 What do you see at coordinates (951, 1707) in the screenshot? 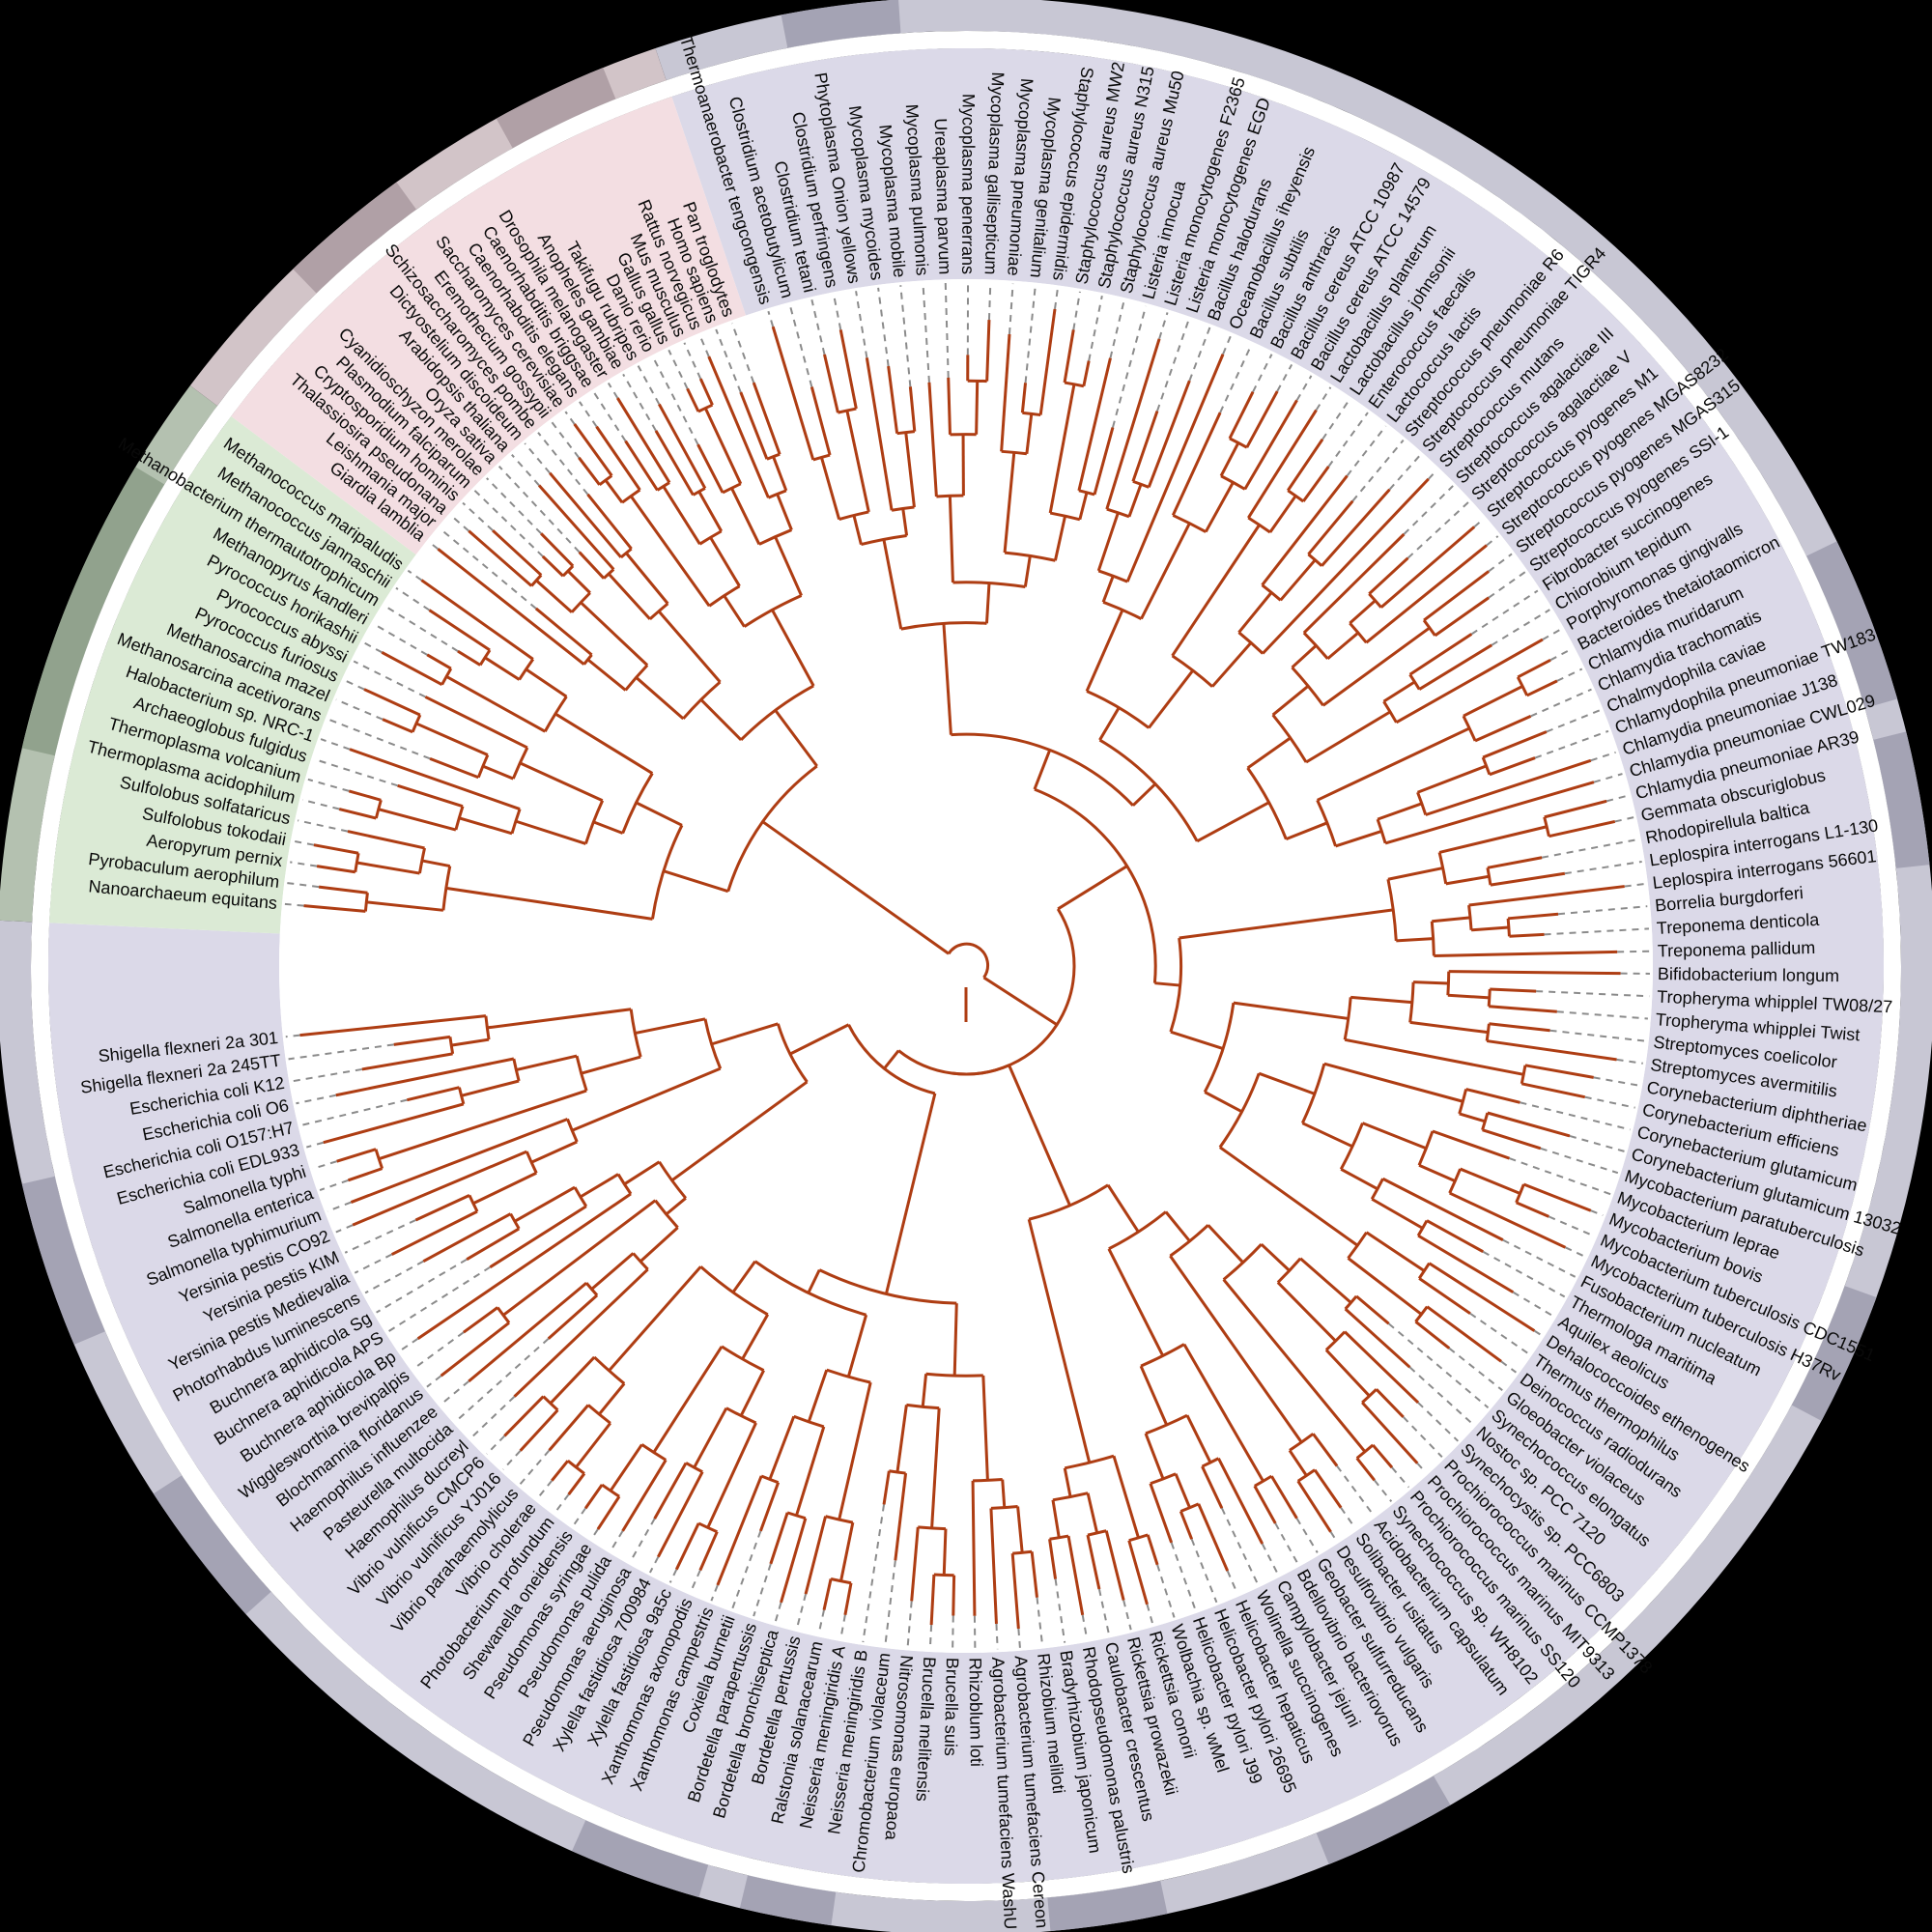
I see `leaf-label: Brucella suis` at bounding box center [951, 1707].